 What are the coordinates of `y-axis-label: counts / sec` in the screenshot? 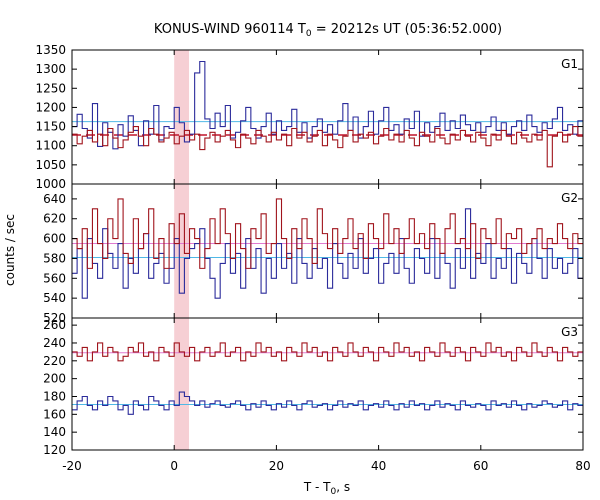 It's located at (10, 250).